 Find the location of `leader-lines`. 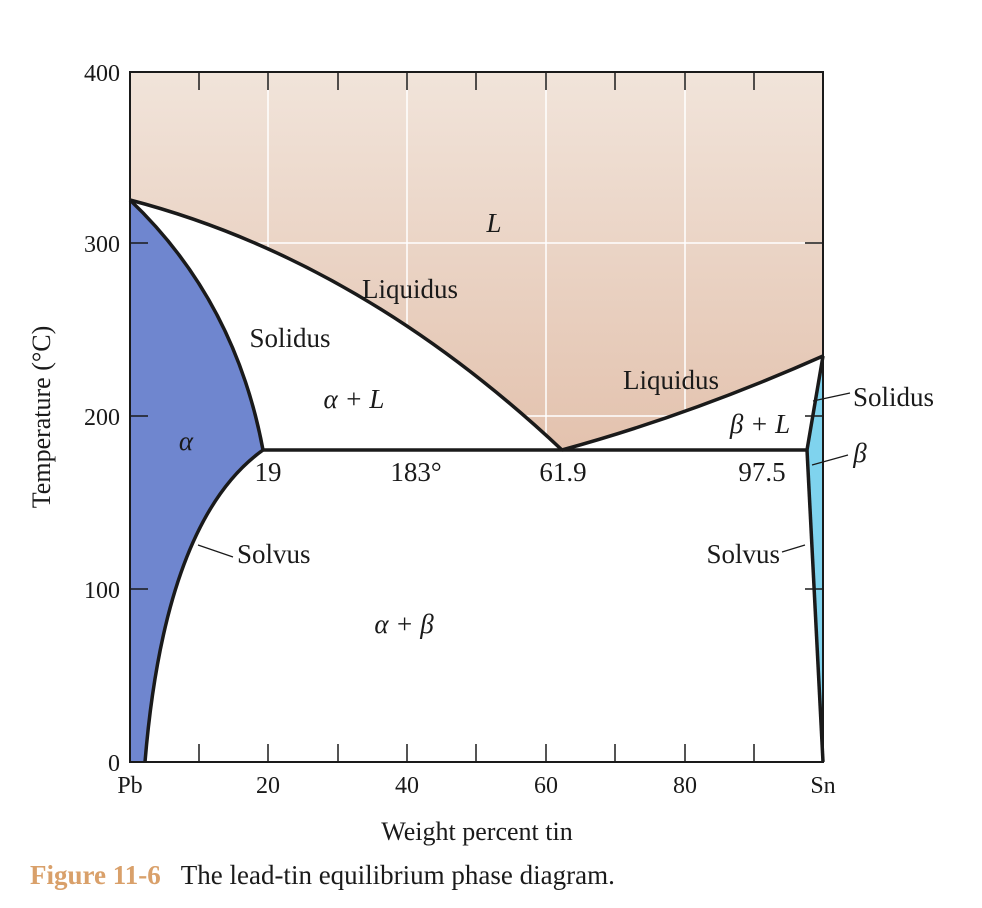

leader-lines is located at coordinates (524, 475).